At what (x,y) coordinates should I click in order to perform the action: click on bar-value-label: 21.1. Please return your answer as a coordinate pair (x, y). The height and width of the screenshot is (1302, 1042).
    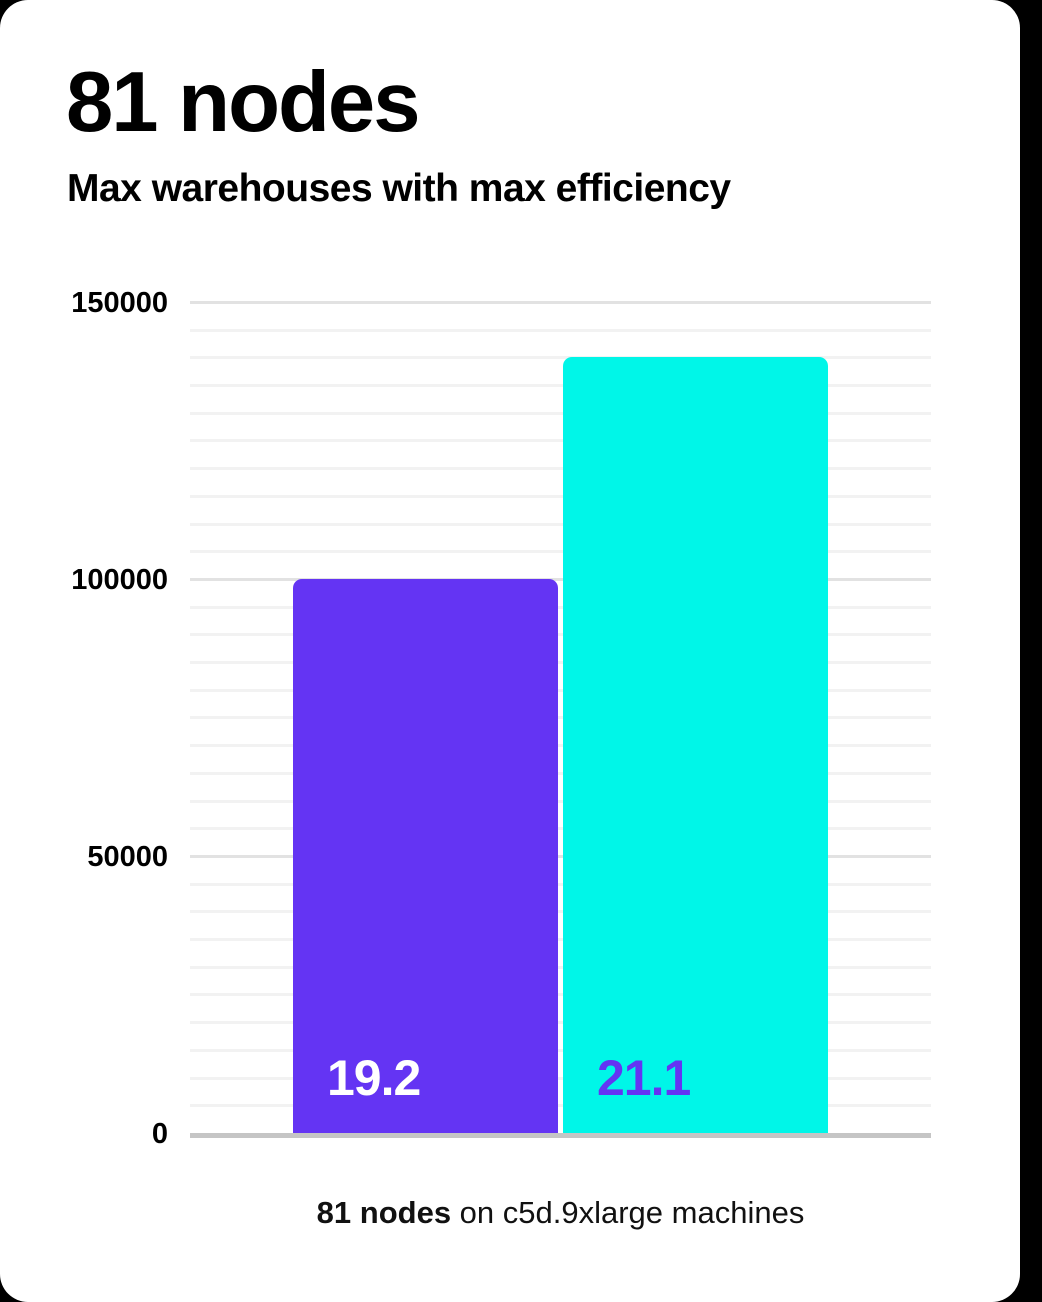
    Looking at the image, I should click on (644, 1078).